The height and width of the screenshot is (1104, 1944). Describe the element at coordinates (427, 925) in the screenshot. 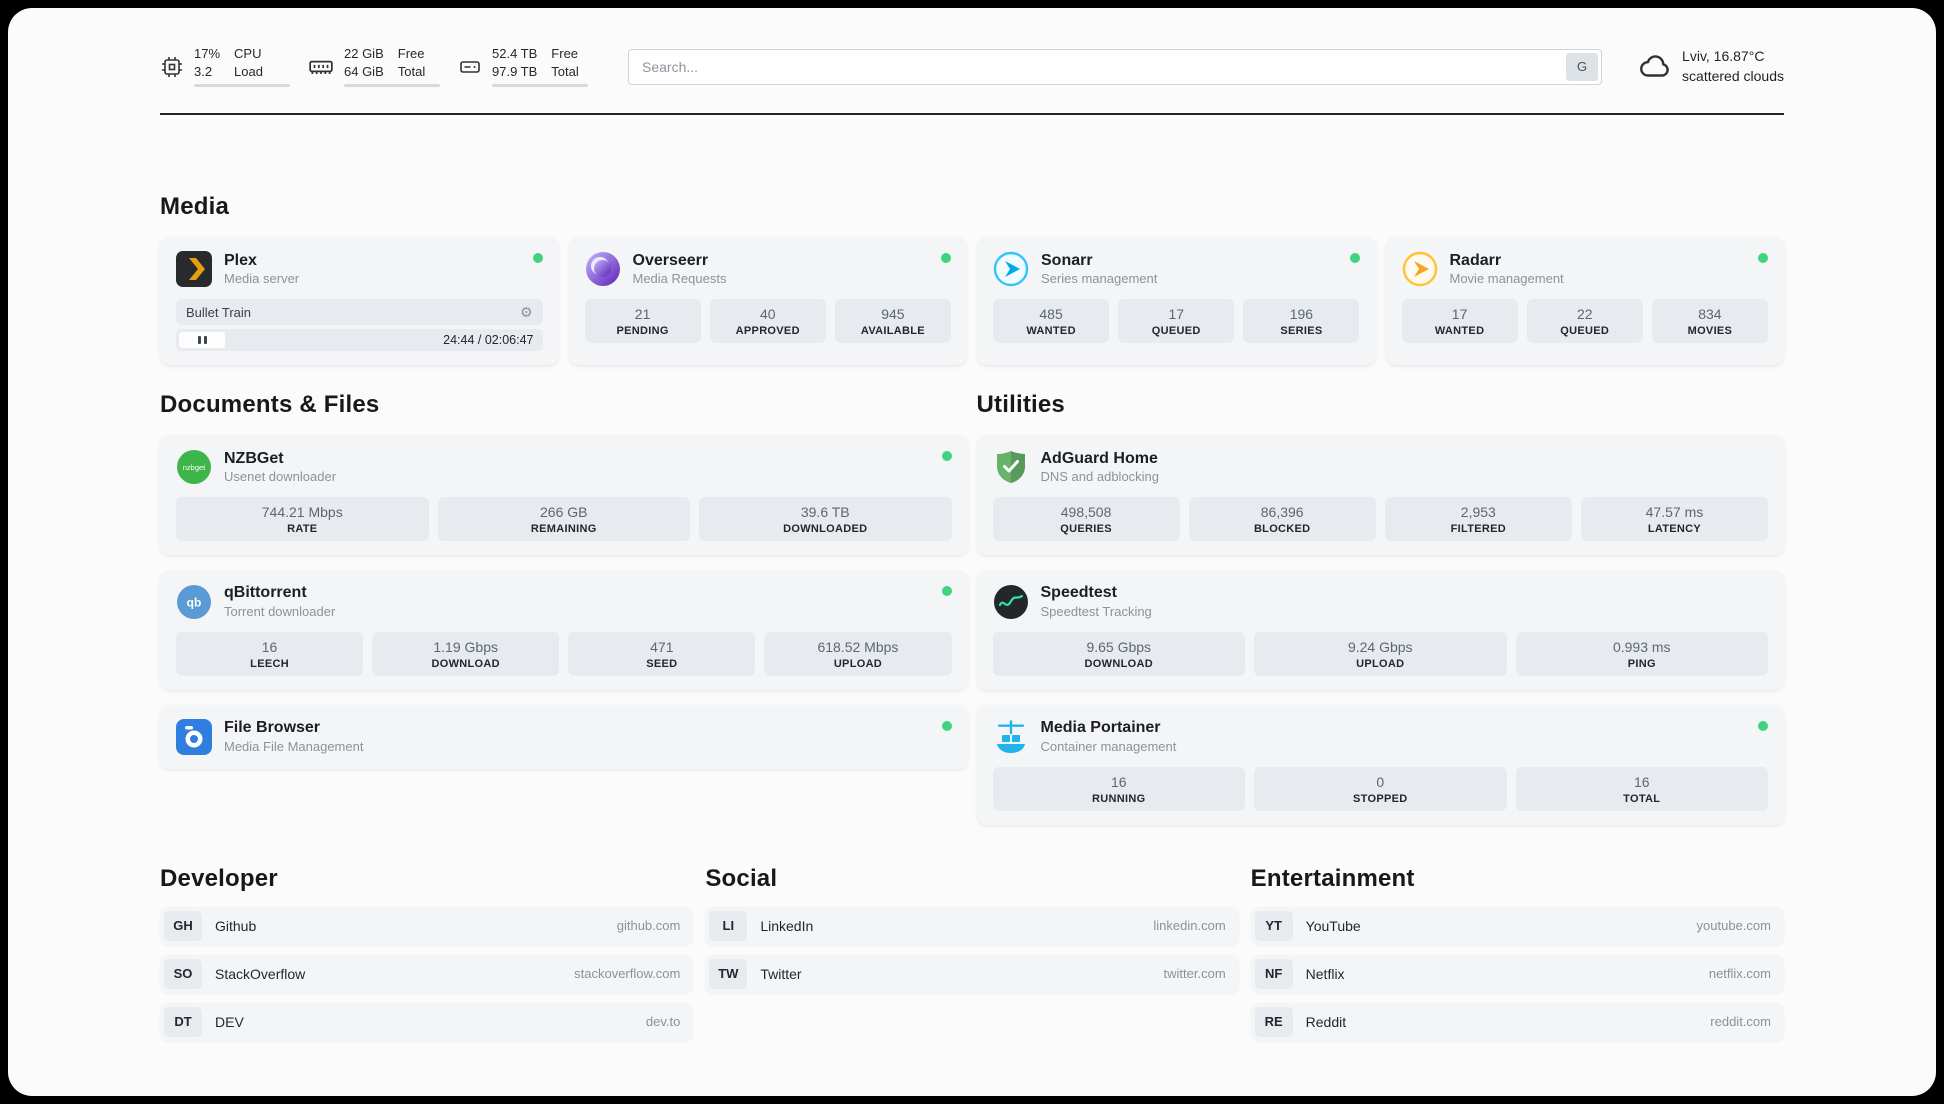

I see `bookmark-github: GH Github github.com` at that location.